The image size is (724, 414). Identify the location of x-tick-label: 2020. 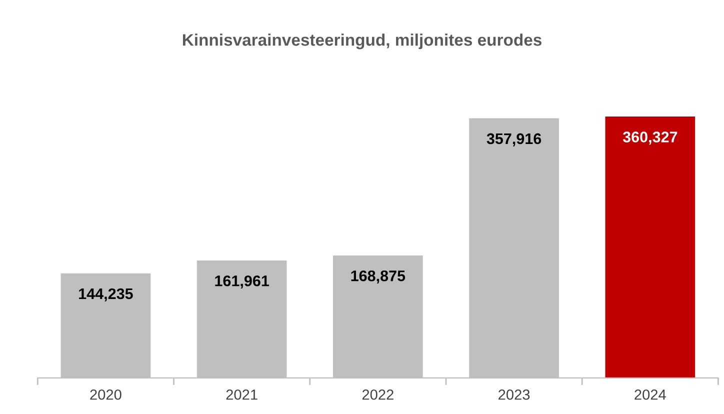
(106, 394).